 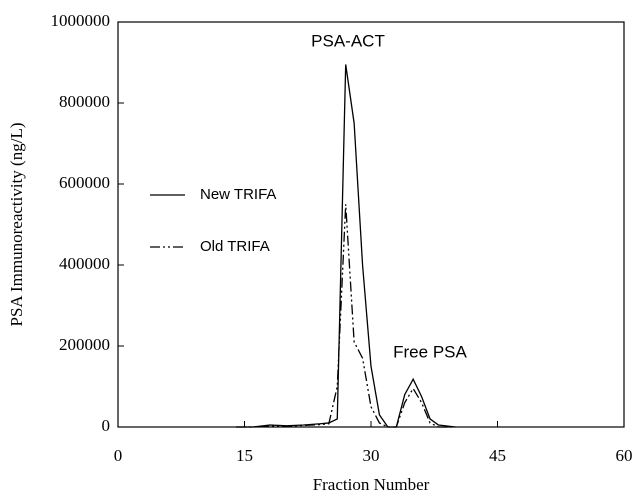 I want to click on y-tick-label: 1000000, so click(x=81, y=20).